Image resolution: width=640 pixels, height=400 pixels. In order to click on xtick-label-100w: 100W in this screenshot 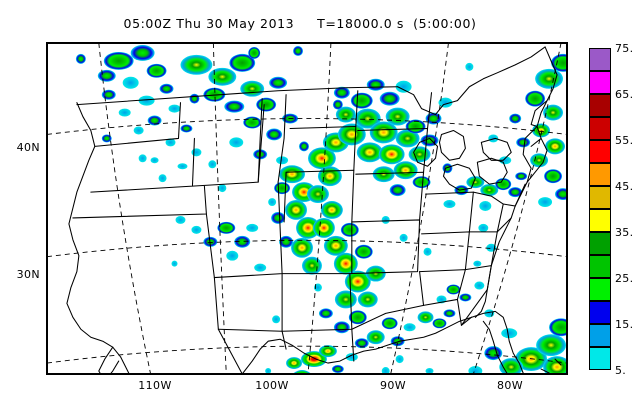, I will do `click(272, 385)`.